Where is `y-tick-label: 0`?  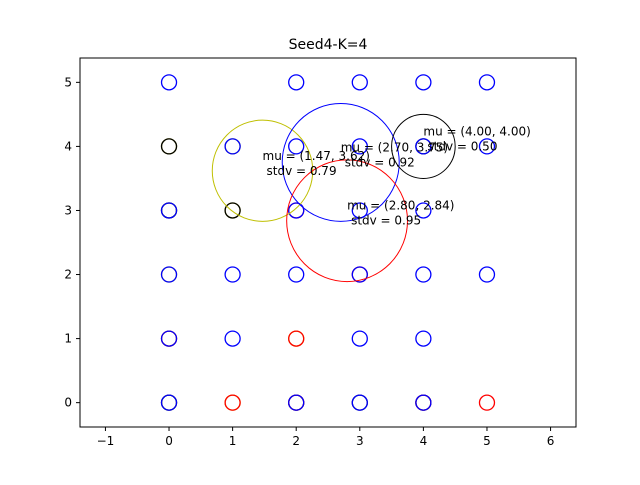
y-tick-label: 0 is located at coordinates (68, 403).